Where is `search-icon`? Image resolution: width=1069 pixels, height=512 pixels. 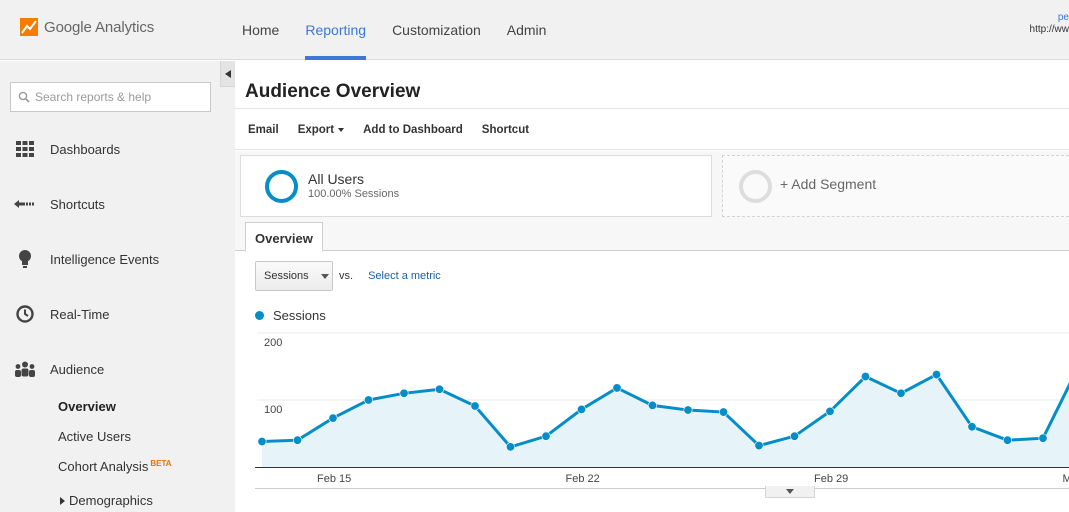
search-icon is located at coordinates (24, 97).